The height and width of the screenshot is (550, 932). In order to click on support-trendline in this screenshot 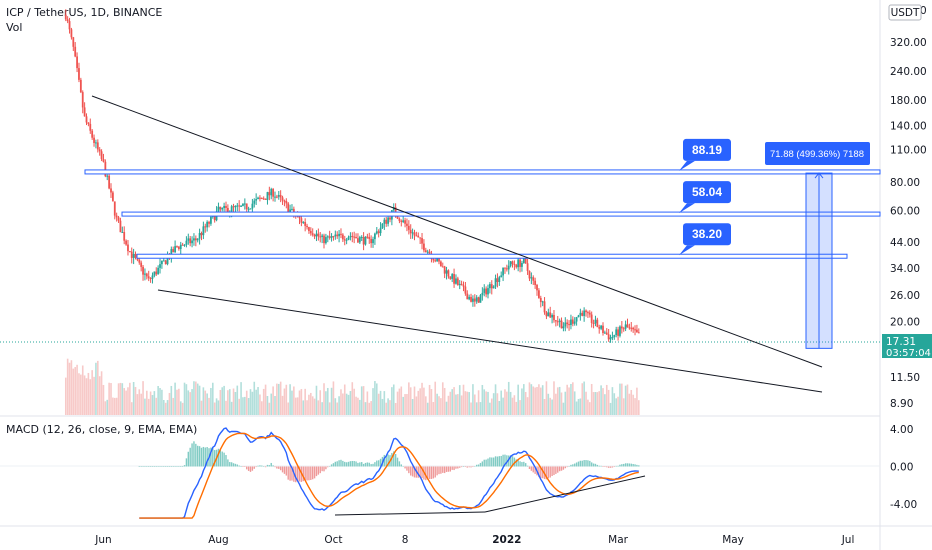, I will do `click(490, 341)`.